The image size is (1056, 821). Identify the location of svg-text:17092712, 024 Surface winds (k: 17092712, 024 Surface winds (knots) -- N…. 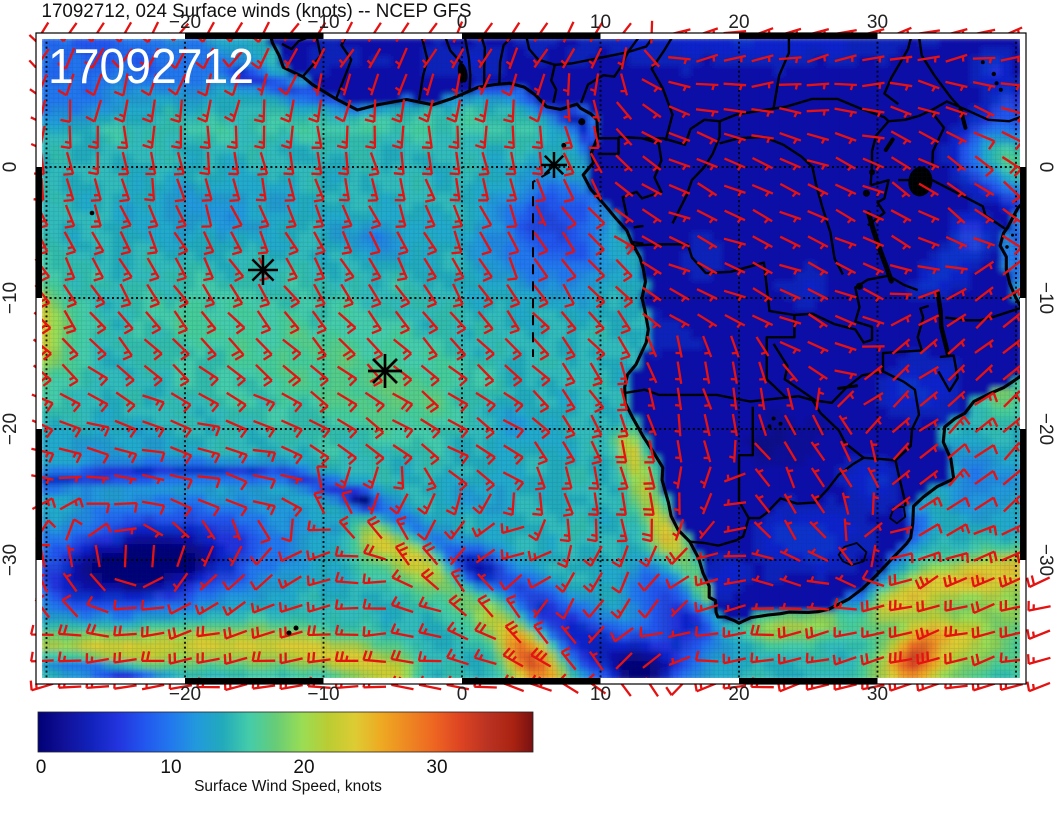
(257, 11).